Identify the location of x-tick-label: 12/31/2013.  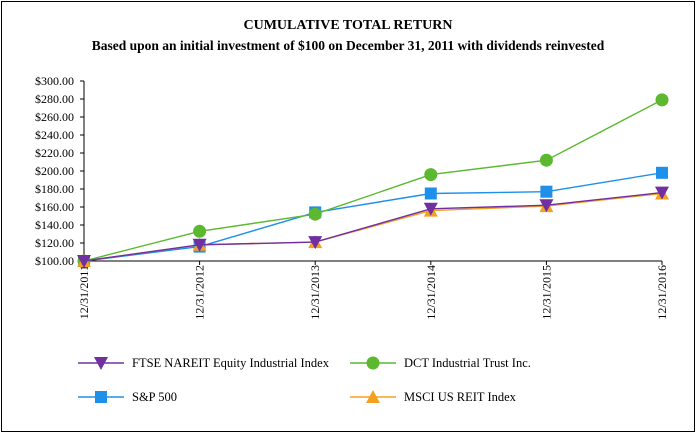
(315, 292).